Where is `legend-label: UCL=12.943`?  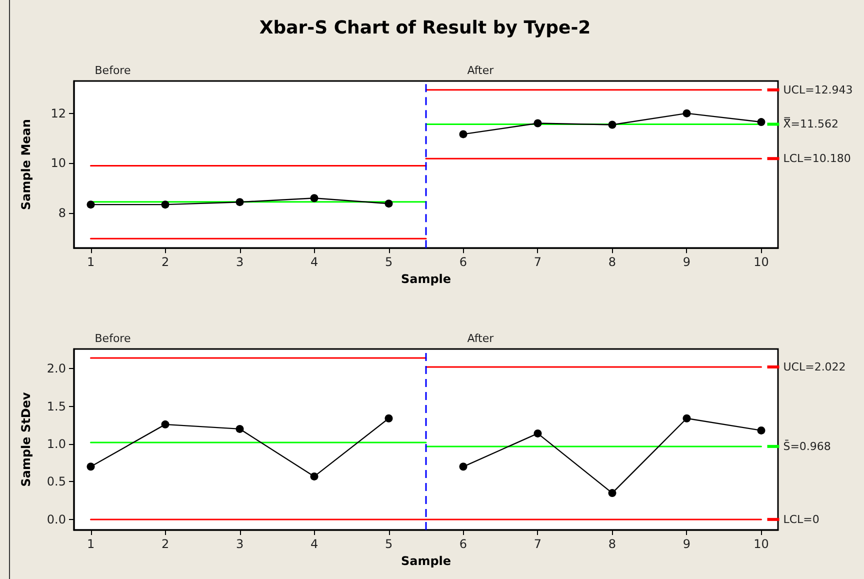
legend-label: UCL=12.943 is located at coordinates (818, 89).